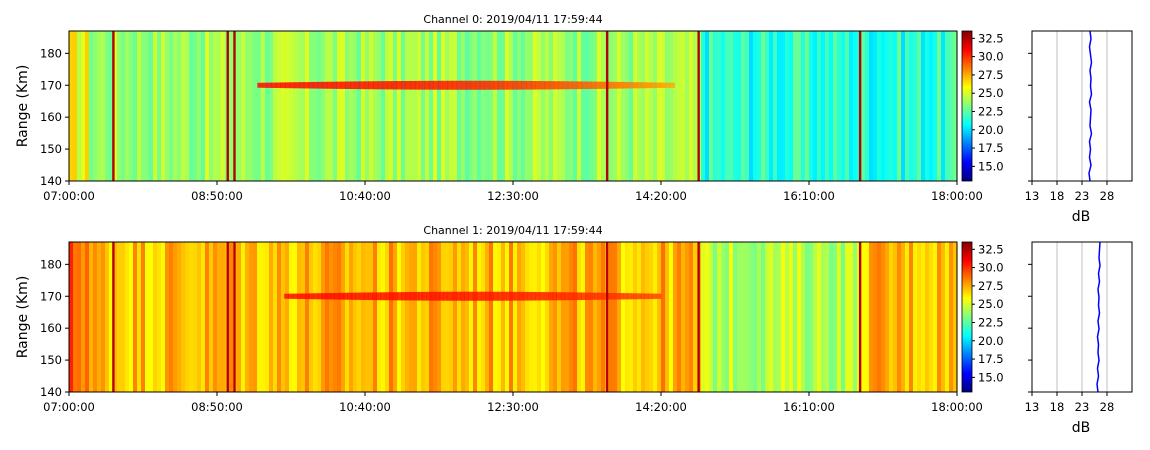  What do you see at coordinates (991, 130) in the screenshot?
I see `colorbar-tick-label: 20.0` at bounding box center [991, 130].